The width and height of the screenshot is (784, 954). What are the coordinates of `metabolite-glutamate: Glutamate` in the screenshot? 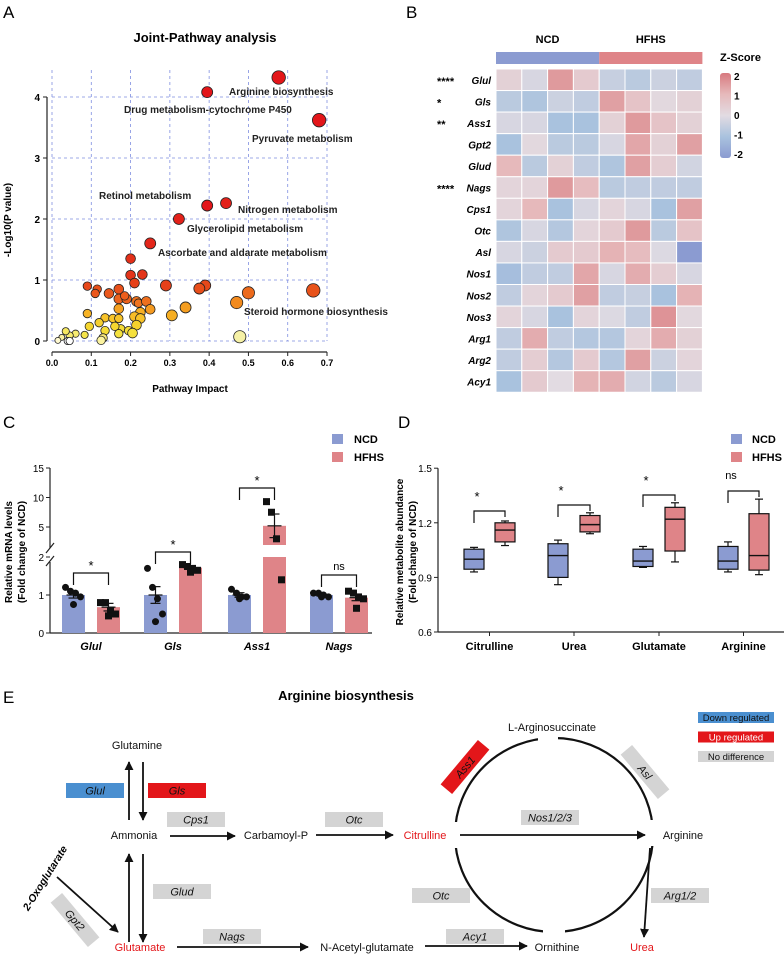 It's located at (140, 948).